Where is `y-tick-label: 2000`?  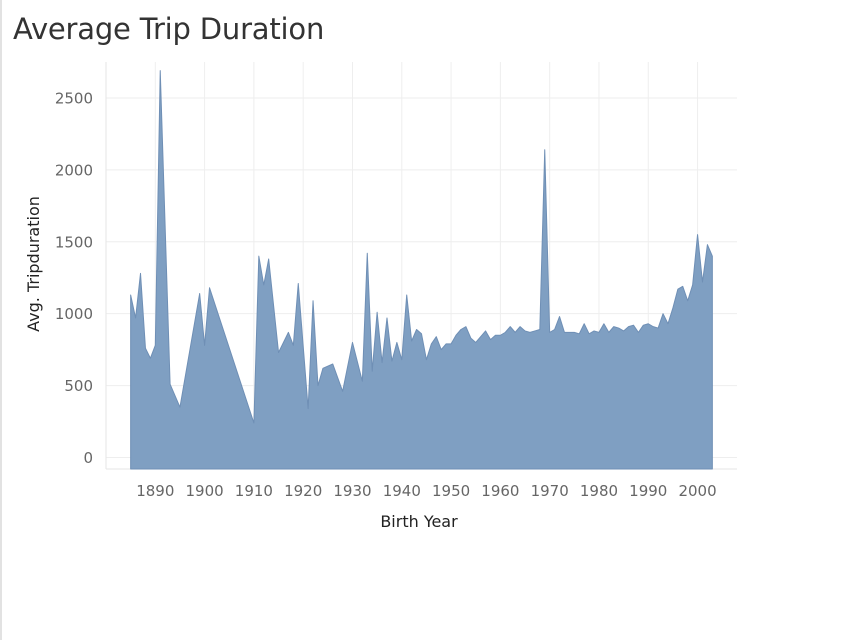
y-tick-label: 2000 is located at coordinates (74, 170).